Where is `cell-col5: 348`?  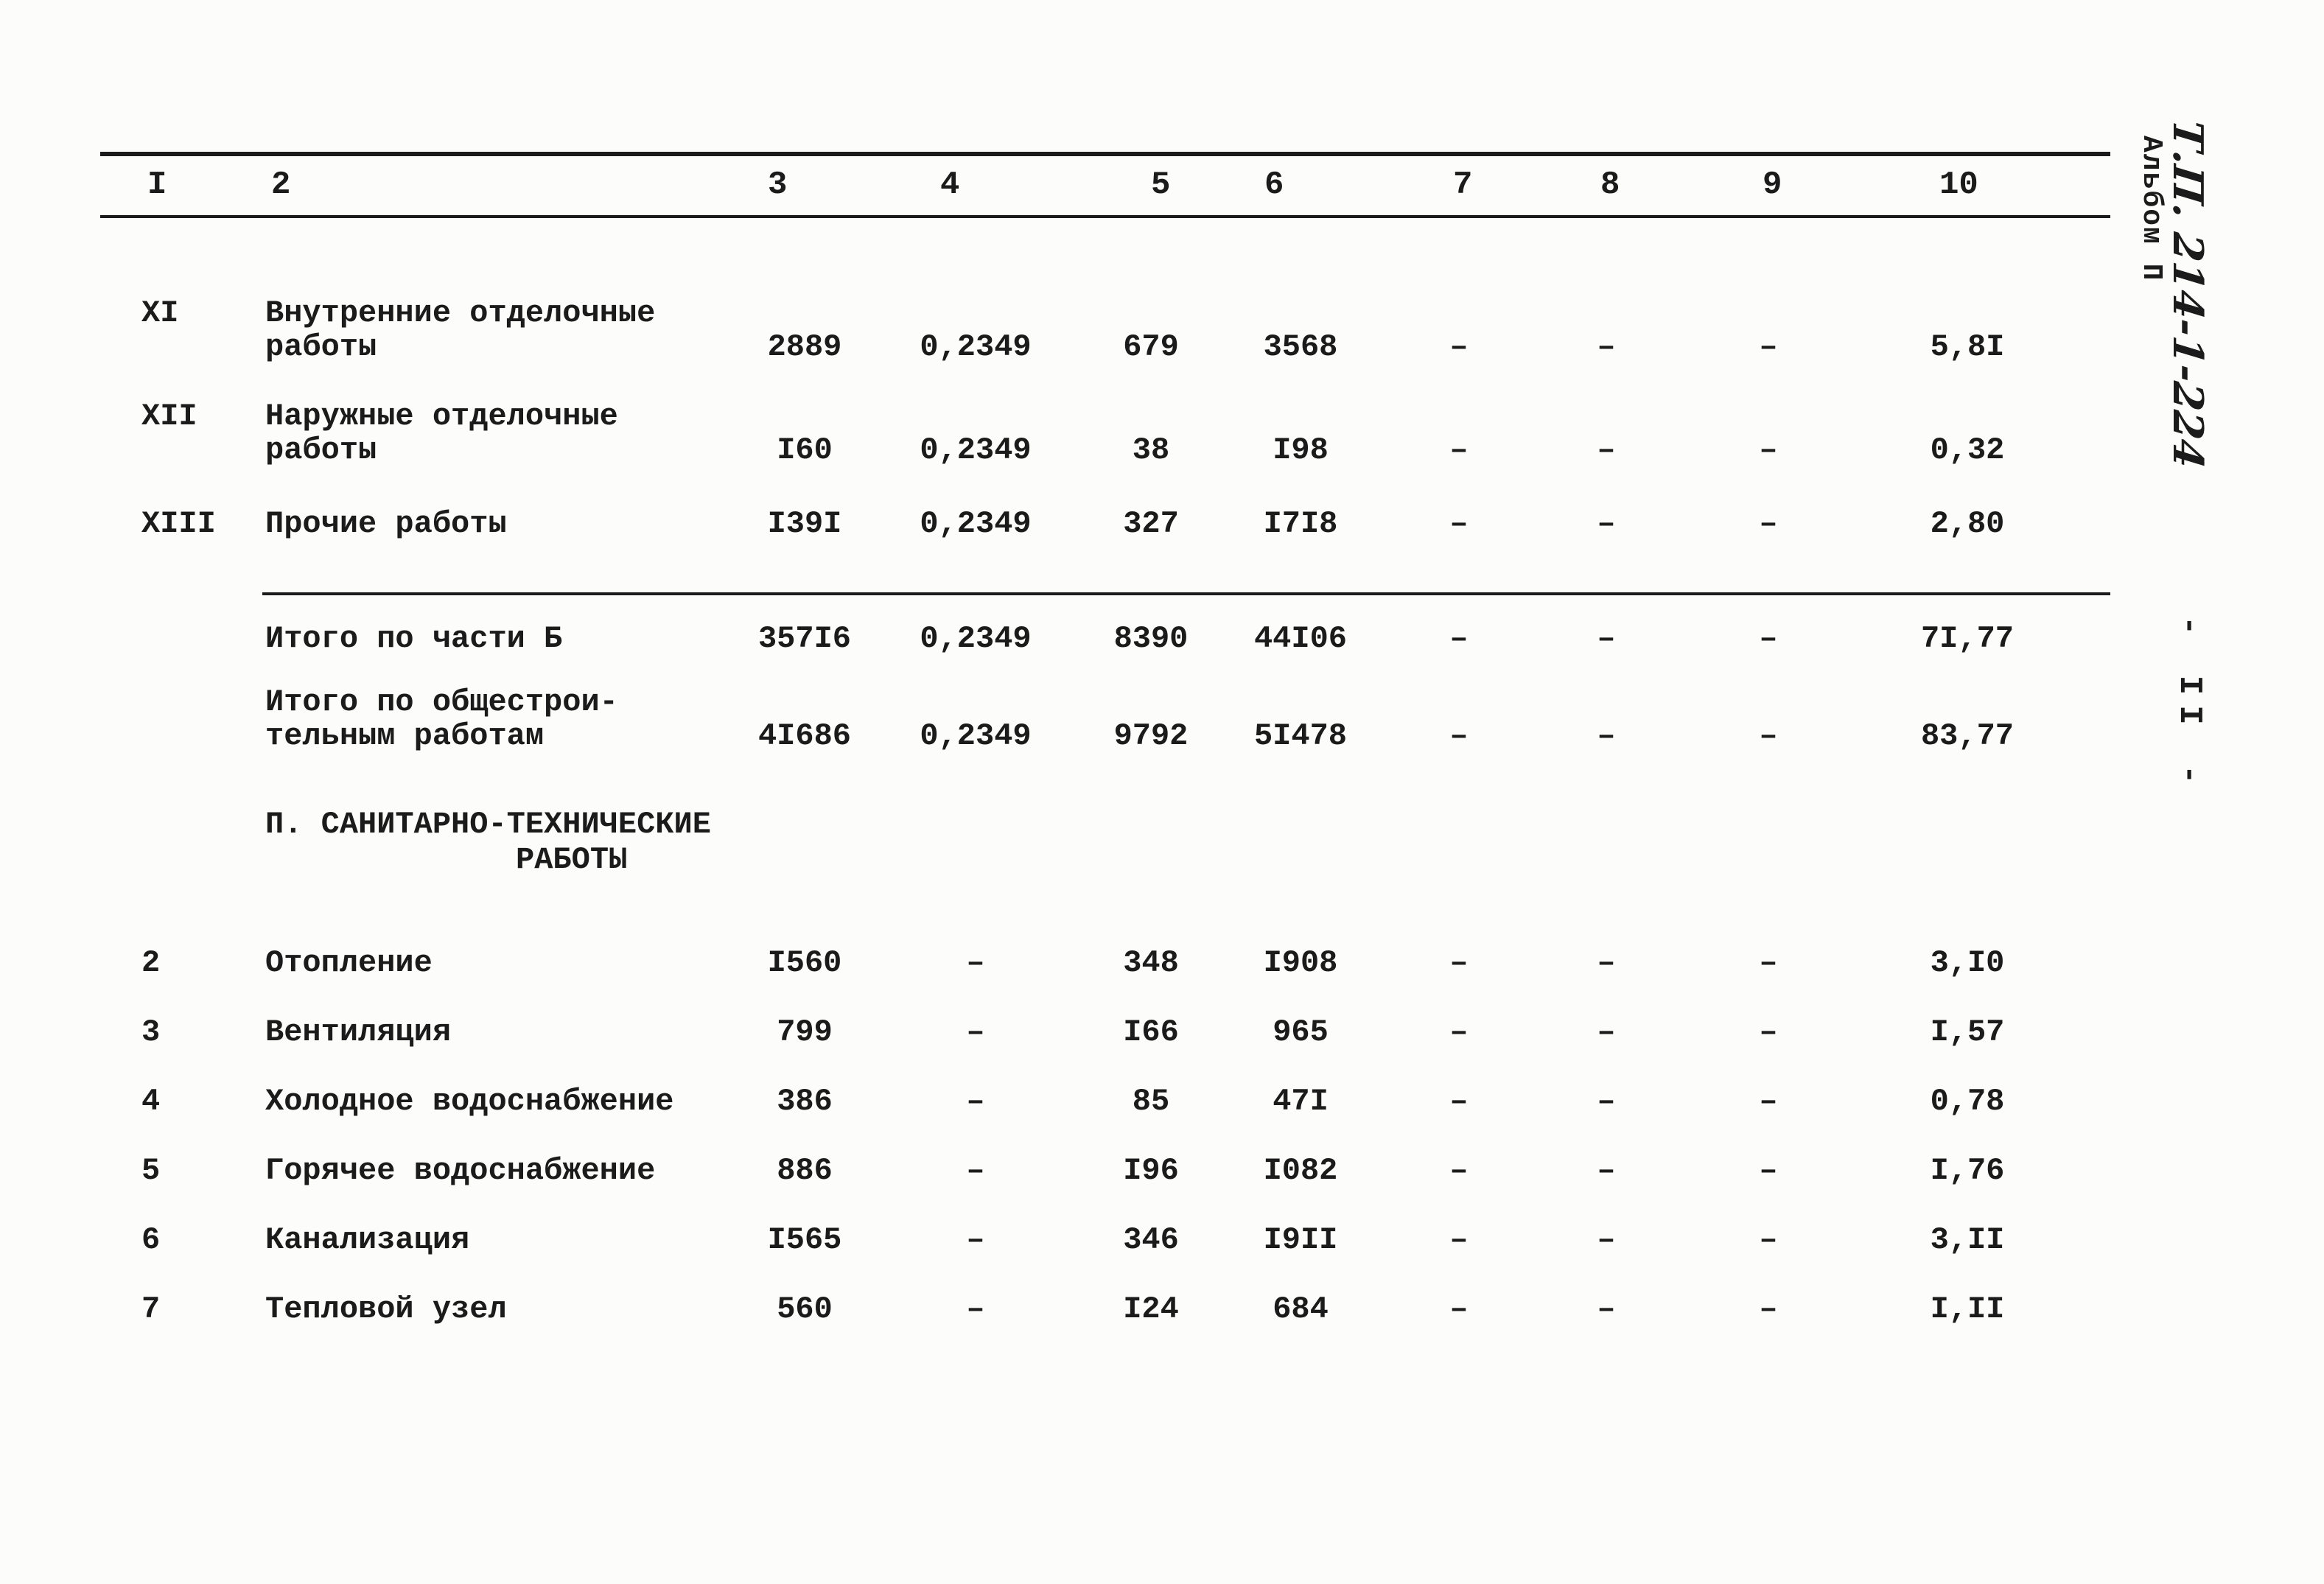 cell-col5: 348 is located at coordinates (1151, 964).